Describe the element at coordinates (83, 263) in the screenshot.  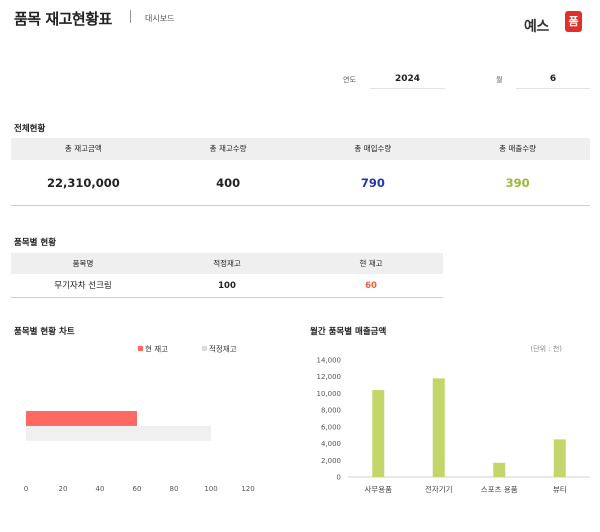
I see `item-header-name: 품목명` at that location.